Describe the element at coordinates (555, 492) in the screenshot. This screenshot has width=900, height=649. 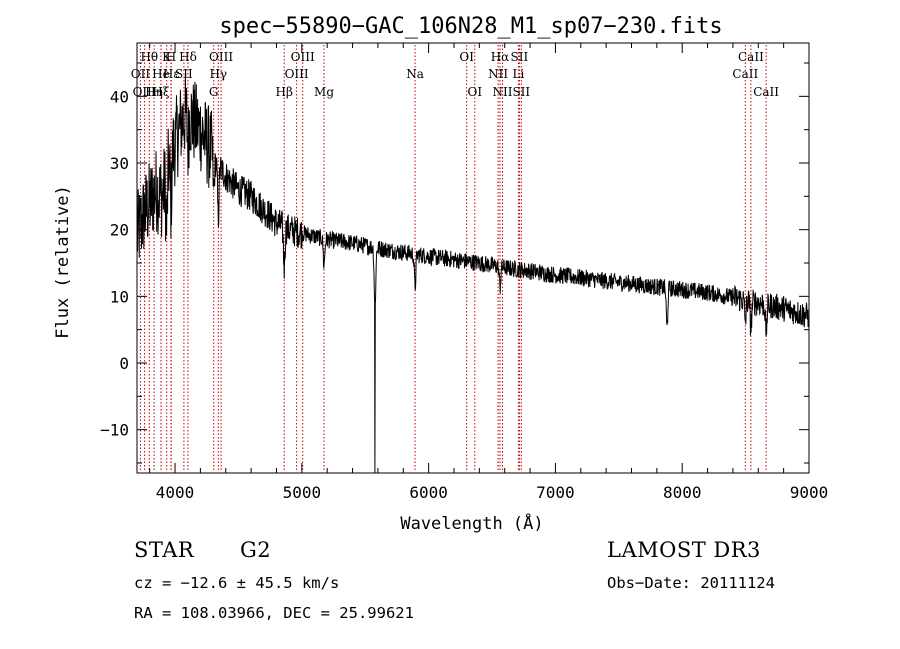
I see `x-tick-label: 7000` at that location.